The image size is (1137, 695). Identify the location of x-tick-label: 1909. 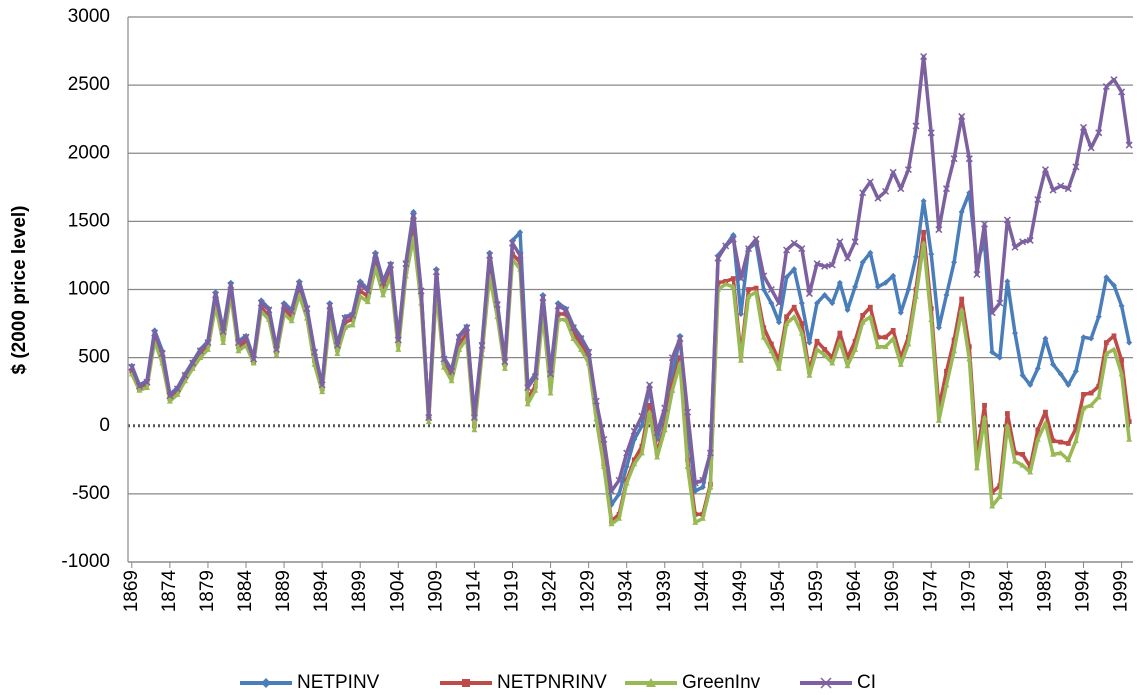
(435, 591).